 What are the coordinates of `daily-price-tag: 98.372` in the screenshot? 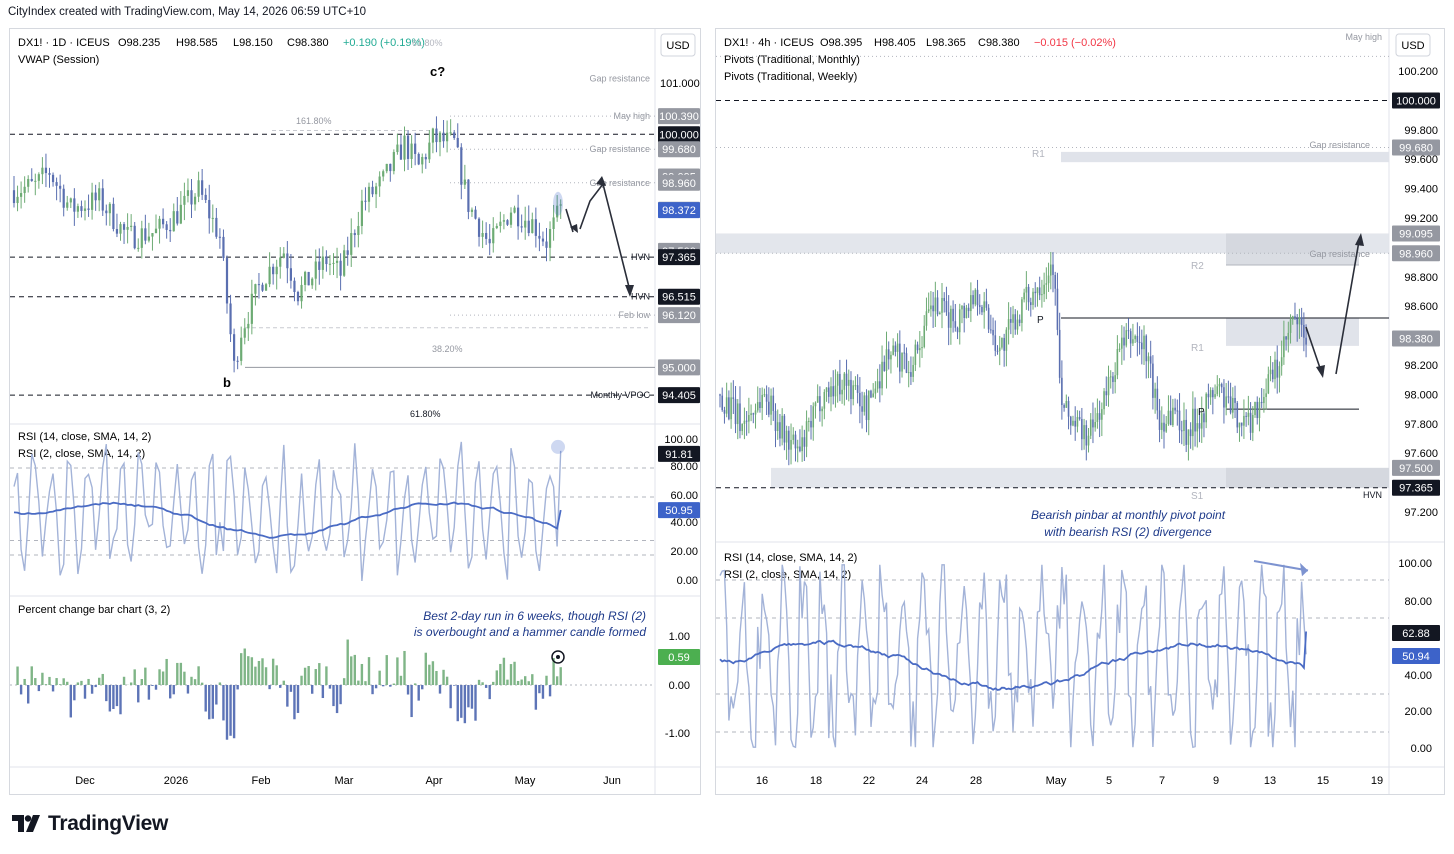 It's located at (679, 211).